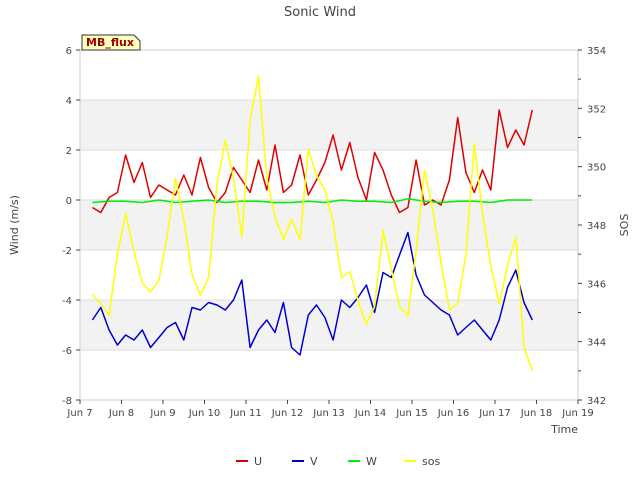 Image resolution: width=640 pixels, height=480 pixels. I want to click on legend-label-w: W, so click(371, 461).